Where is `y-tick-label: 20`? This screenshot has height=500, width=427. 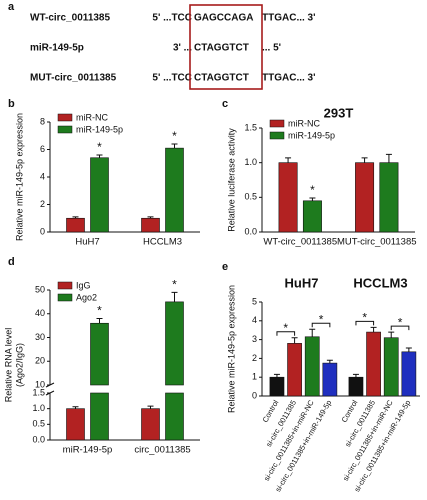
y-tick-label: 20 is located at coordinates (40, 361).